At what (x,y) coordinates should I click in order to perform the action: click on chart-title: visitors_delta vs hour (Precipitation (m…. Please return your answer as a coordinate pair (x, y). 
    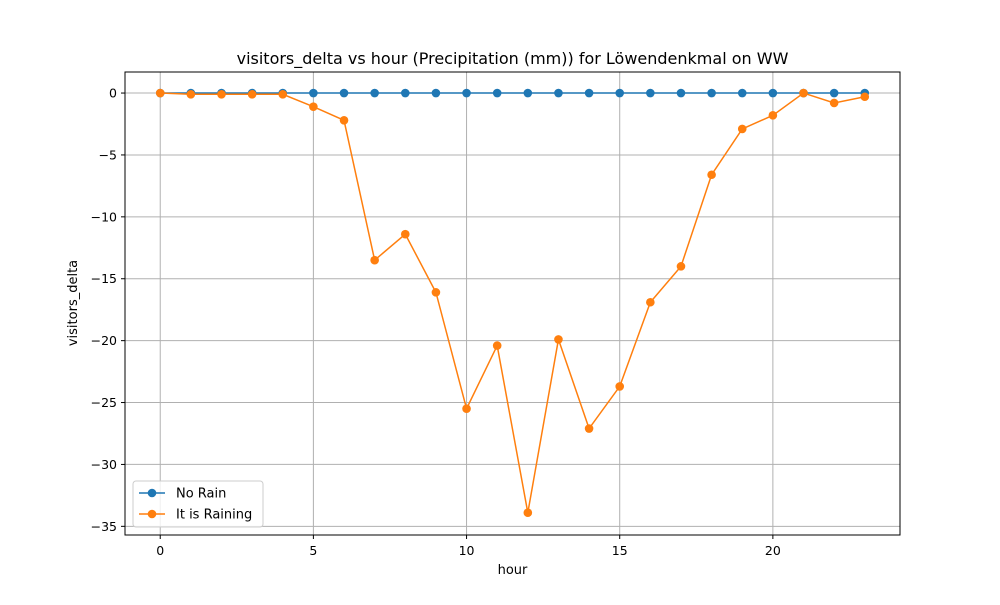
    Looking at the image, I should click on (513, 59).